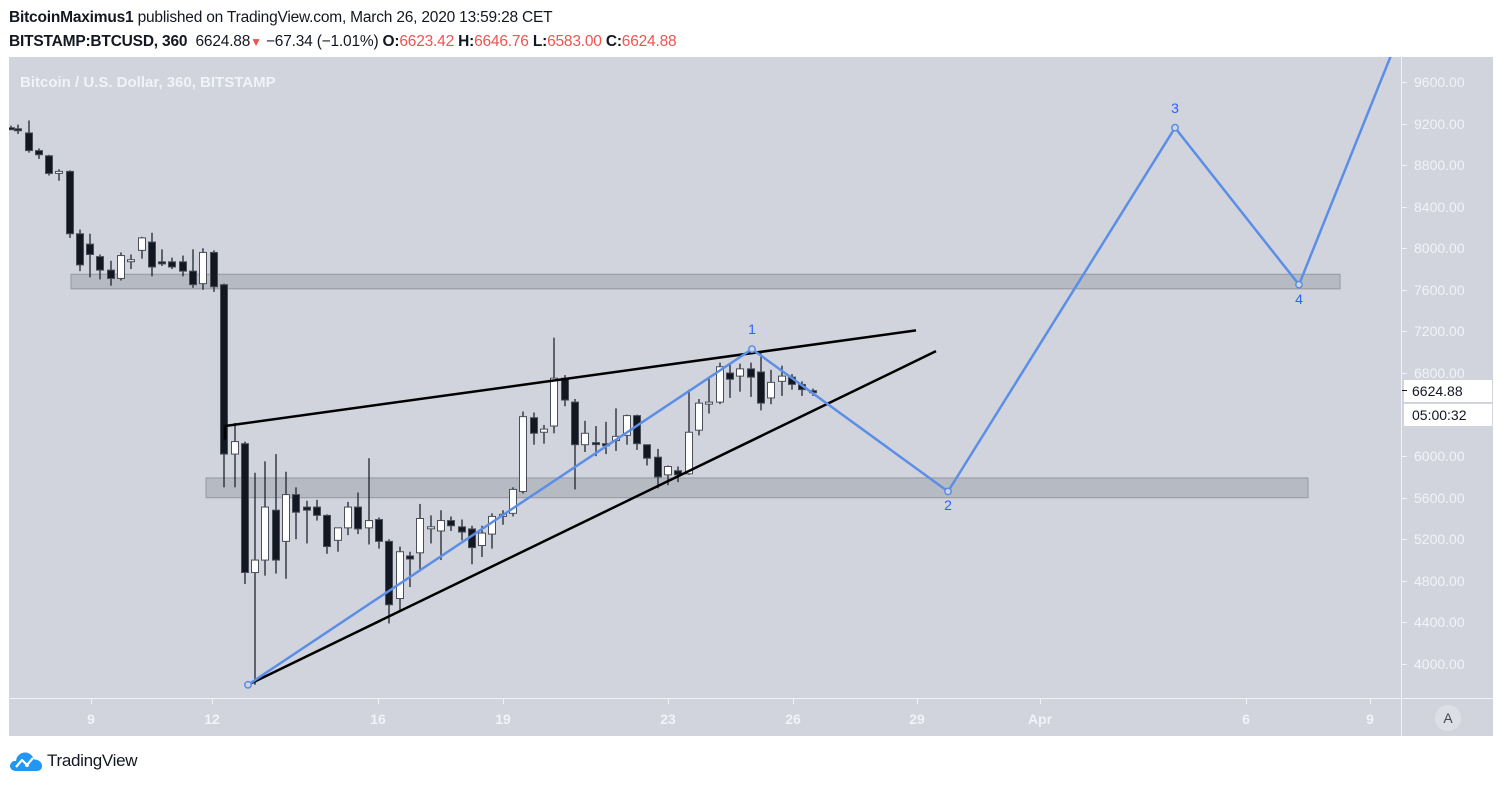 Image resolution: width=1501 pixels, height=786 pixels. Describe the element at coordinates (92, 760) in the screenshot. I see `tradingview-brand: TradingView` at that location.